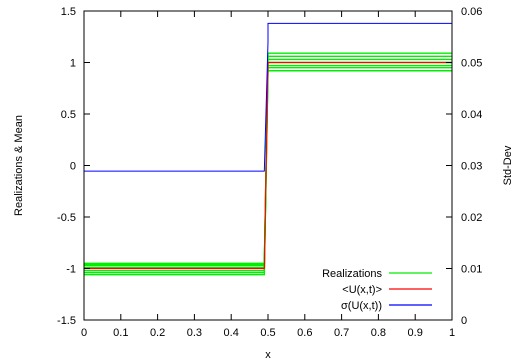 The height and width of the screenshot is (364, 525). What do you see at coordinates (157, 333) in the screenshot?
I see `x-tick-label: 0.2` at bounding box center [157, 333].